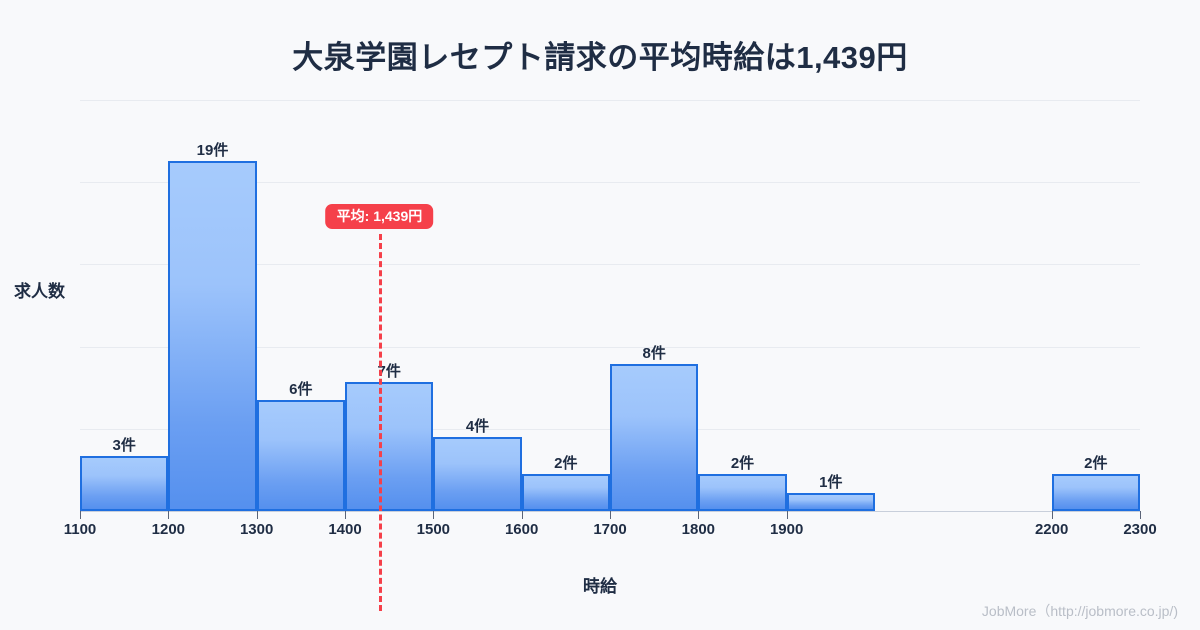 The width and height of the screenshot is (1200, 630). What do you see at coordinates (1140, 529) in the screenshot?
I see `x-axis-tick-label: 2300` at bounding box center [1140, 529].